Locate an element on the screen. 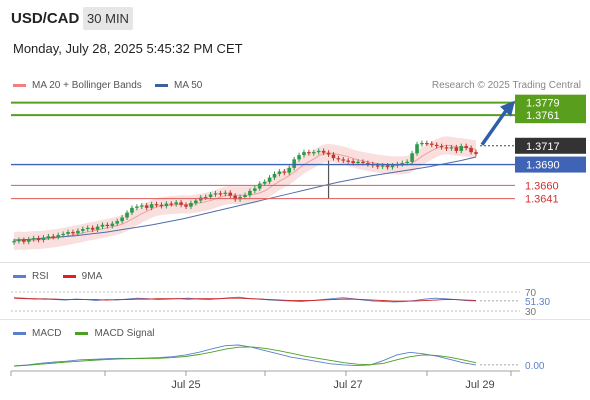  rsi-ma-label: 9MA is located at coordinates (92, 276).